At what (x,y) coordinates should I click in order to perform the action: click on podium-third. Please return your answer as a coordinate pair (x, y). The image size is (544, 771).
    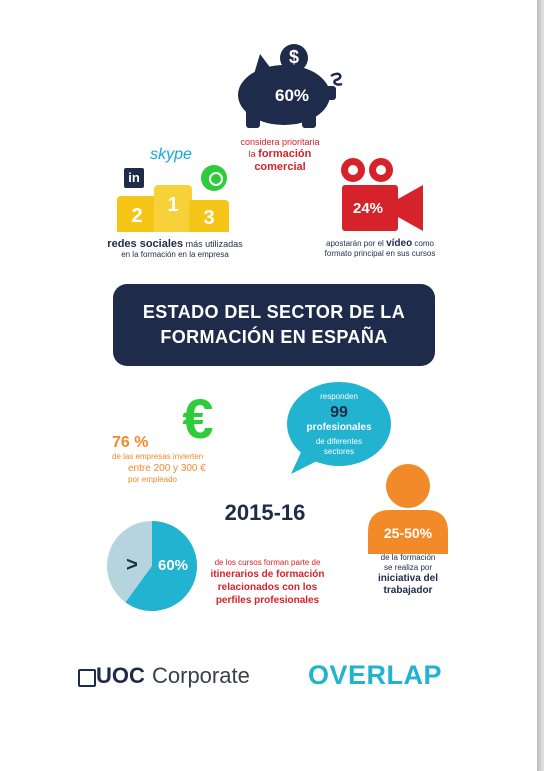
    Looking at the image, I should click on (209, 216).